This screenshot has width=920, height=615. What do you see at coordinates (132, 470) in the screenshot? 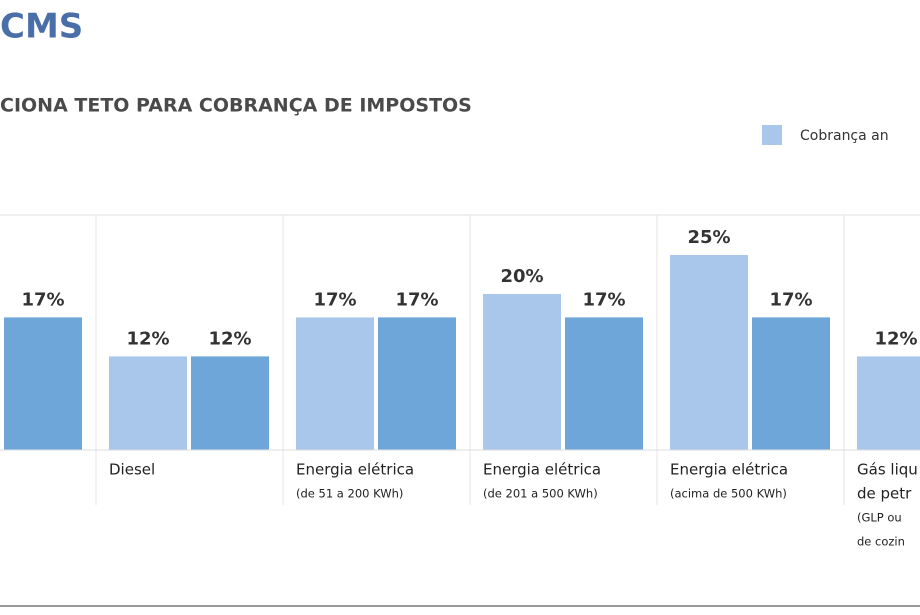
I see `x-tick-label: Diesel` at bounding box center [132, 470].